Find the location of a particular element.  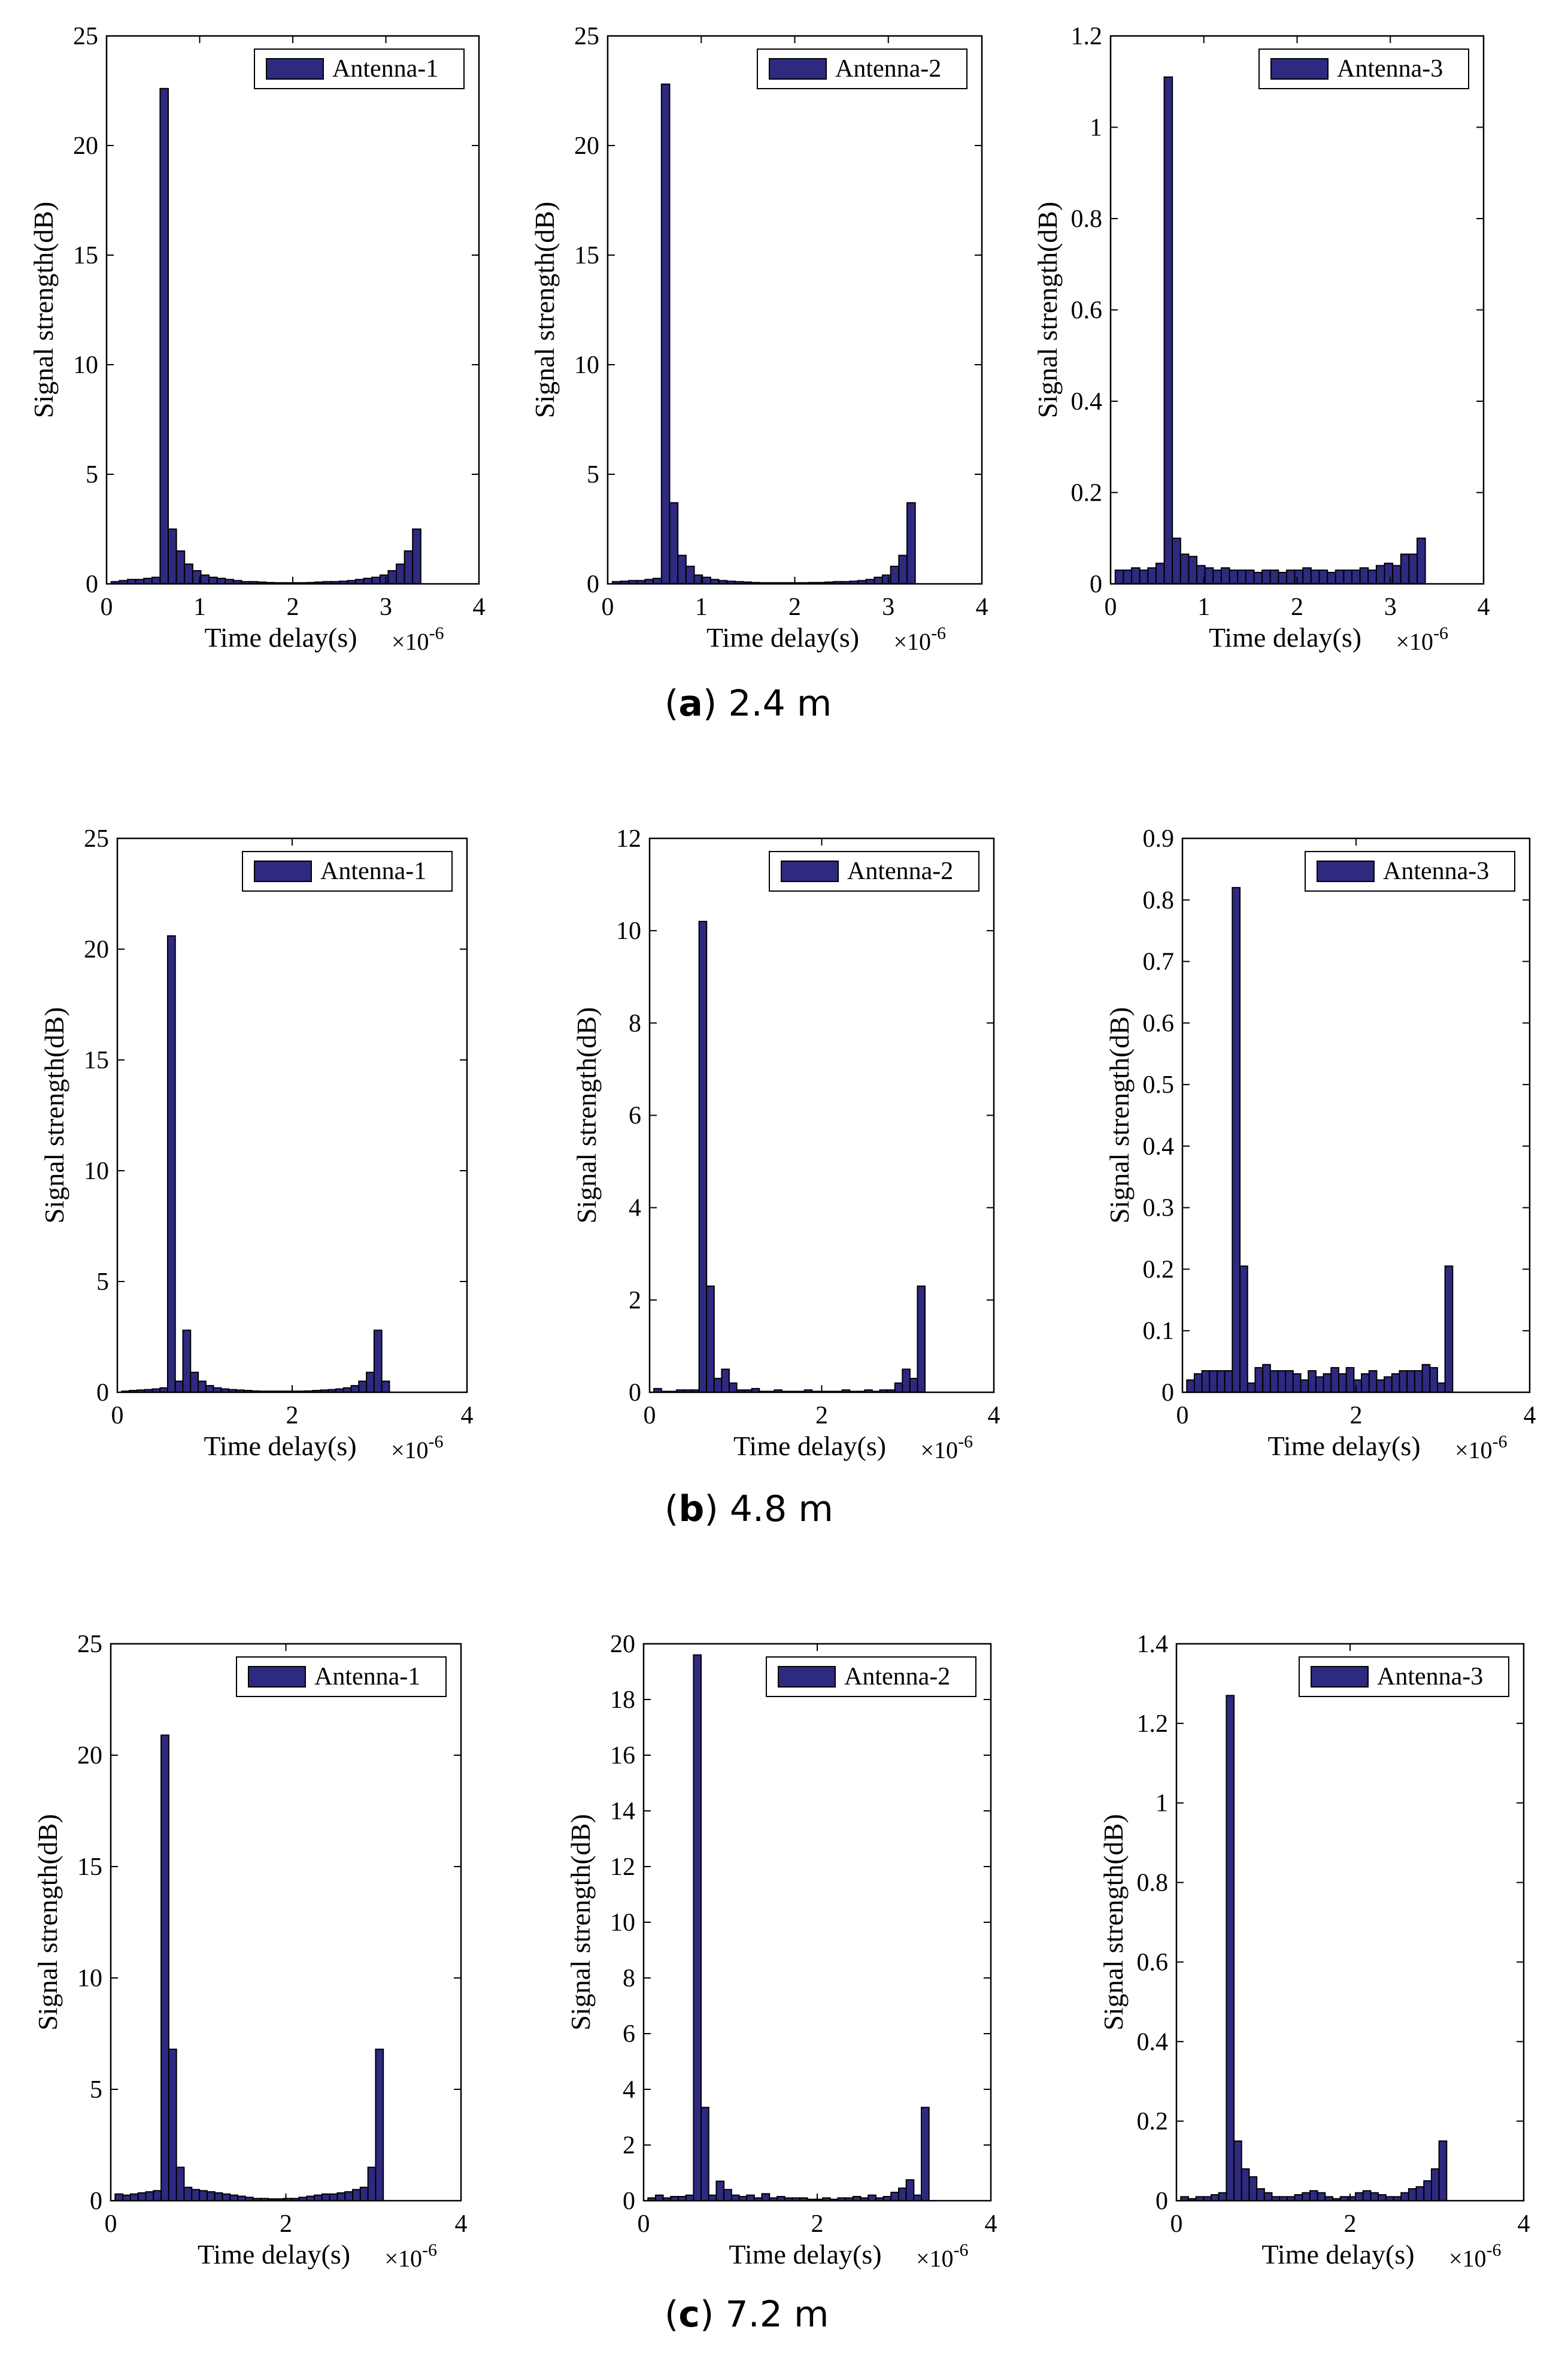

y-tick-label: 0.7 is located at coordinates (1159, 962).